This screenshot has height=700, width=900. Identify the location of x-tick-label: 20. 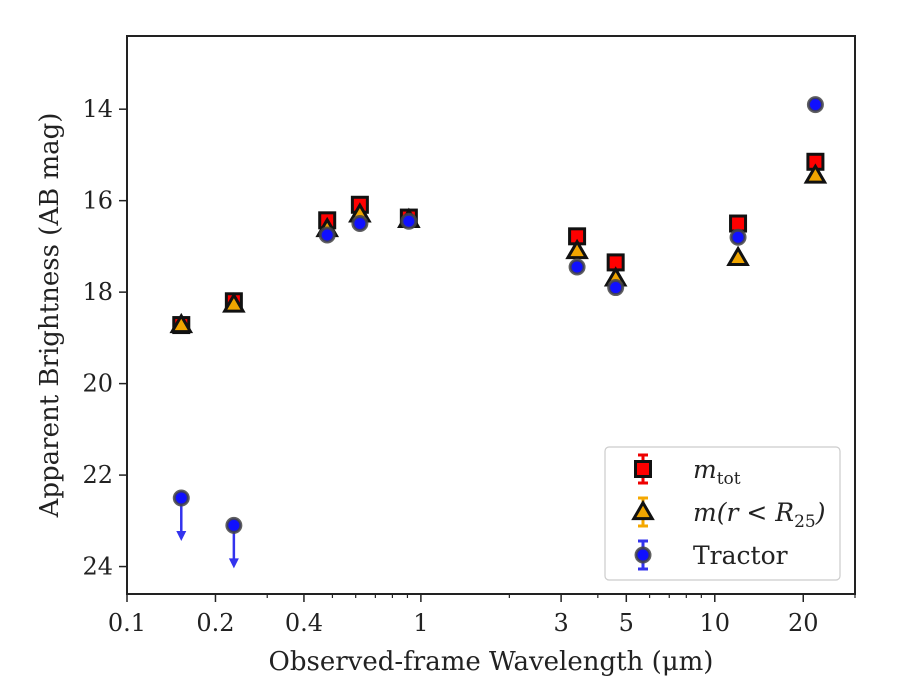
(803, 623).